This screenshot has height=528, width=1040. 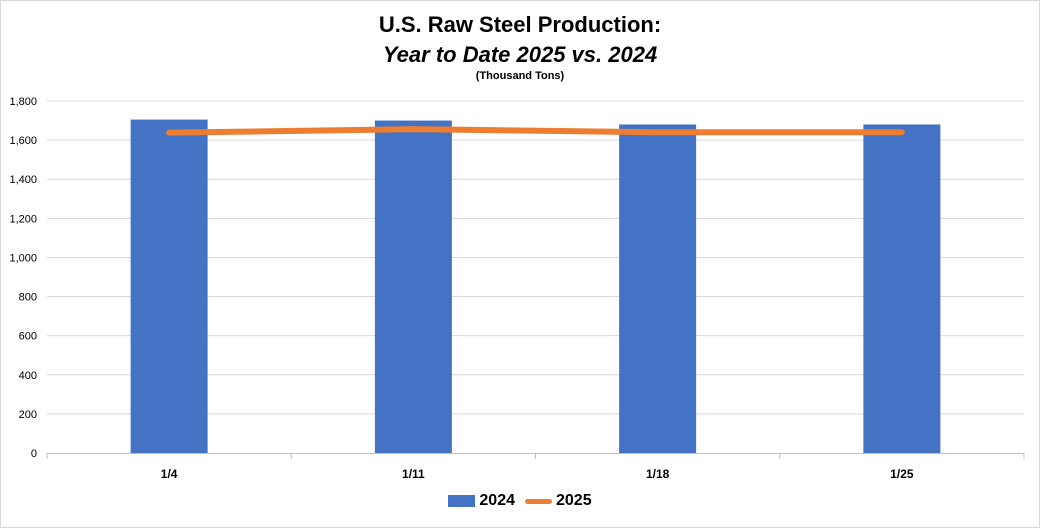 I want to click on y-tick-label: 600, so click(x=28, y=337).